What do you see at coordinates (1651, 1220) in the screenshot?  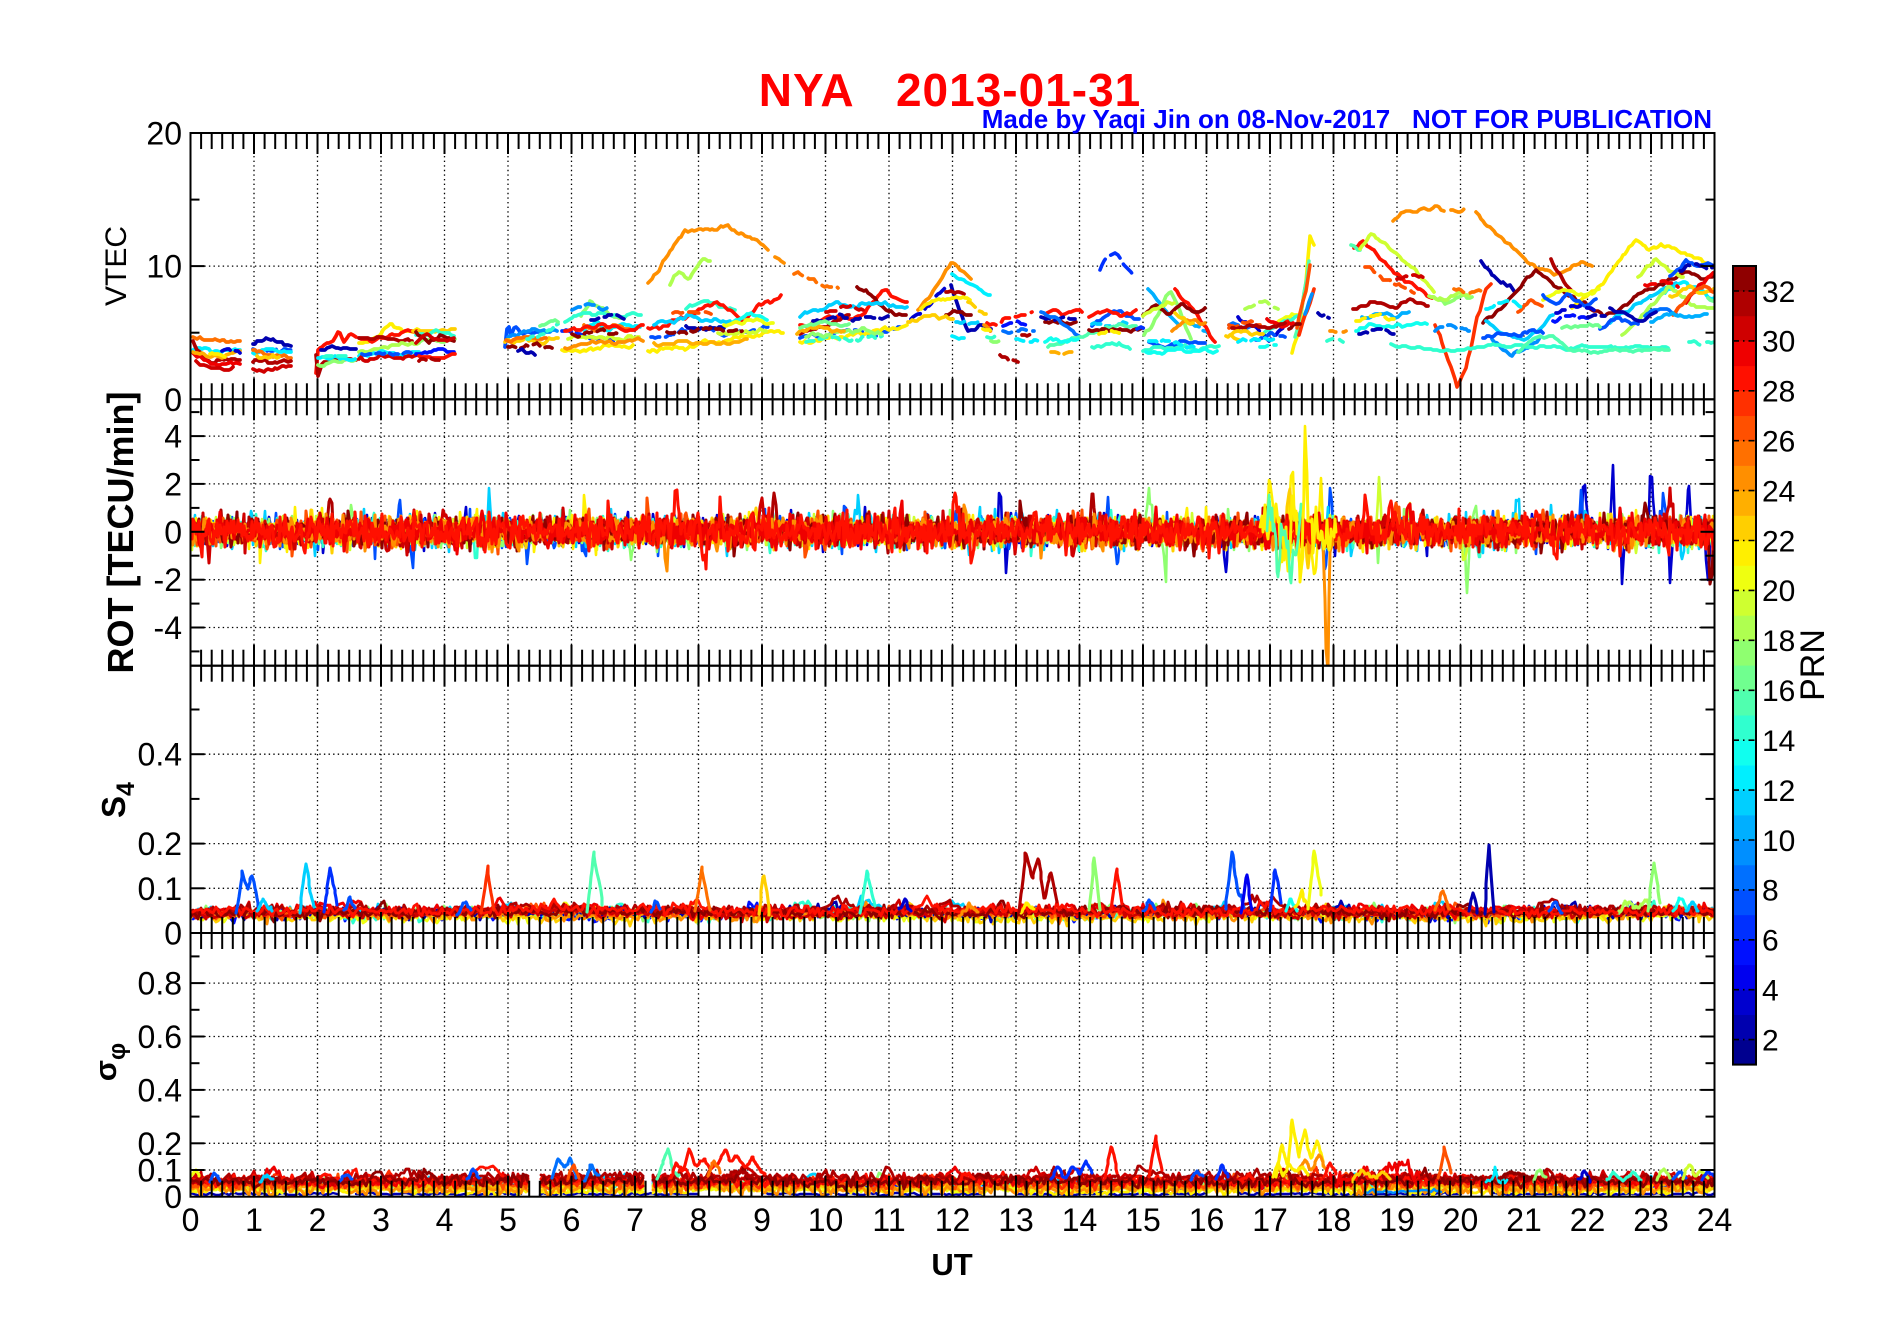 I see `svg-text: 23` at bounding box center [1651, 1220].